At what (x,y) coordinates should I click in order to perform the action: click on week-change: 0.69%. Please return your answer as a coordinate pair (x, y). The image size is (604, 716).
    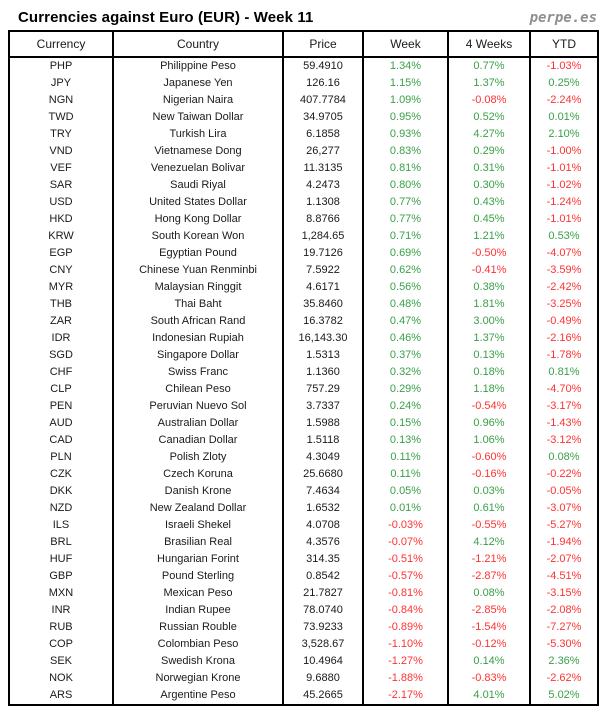
    Looking at the image, I should click on (406, 253).